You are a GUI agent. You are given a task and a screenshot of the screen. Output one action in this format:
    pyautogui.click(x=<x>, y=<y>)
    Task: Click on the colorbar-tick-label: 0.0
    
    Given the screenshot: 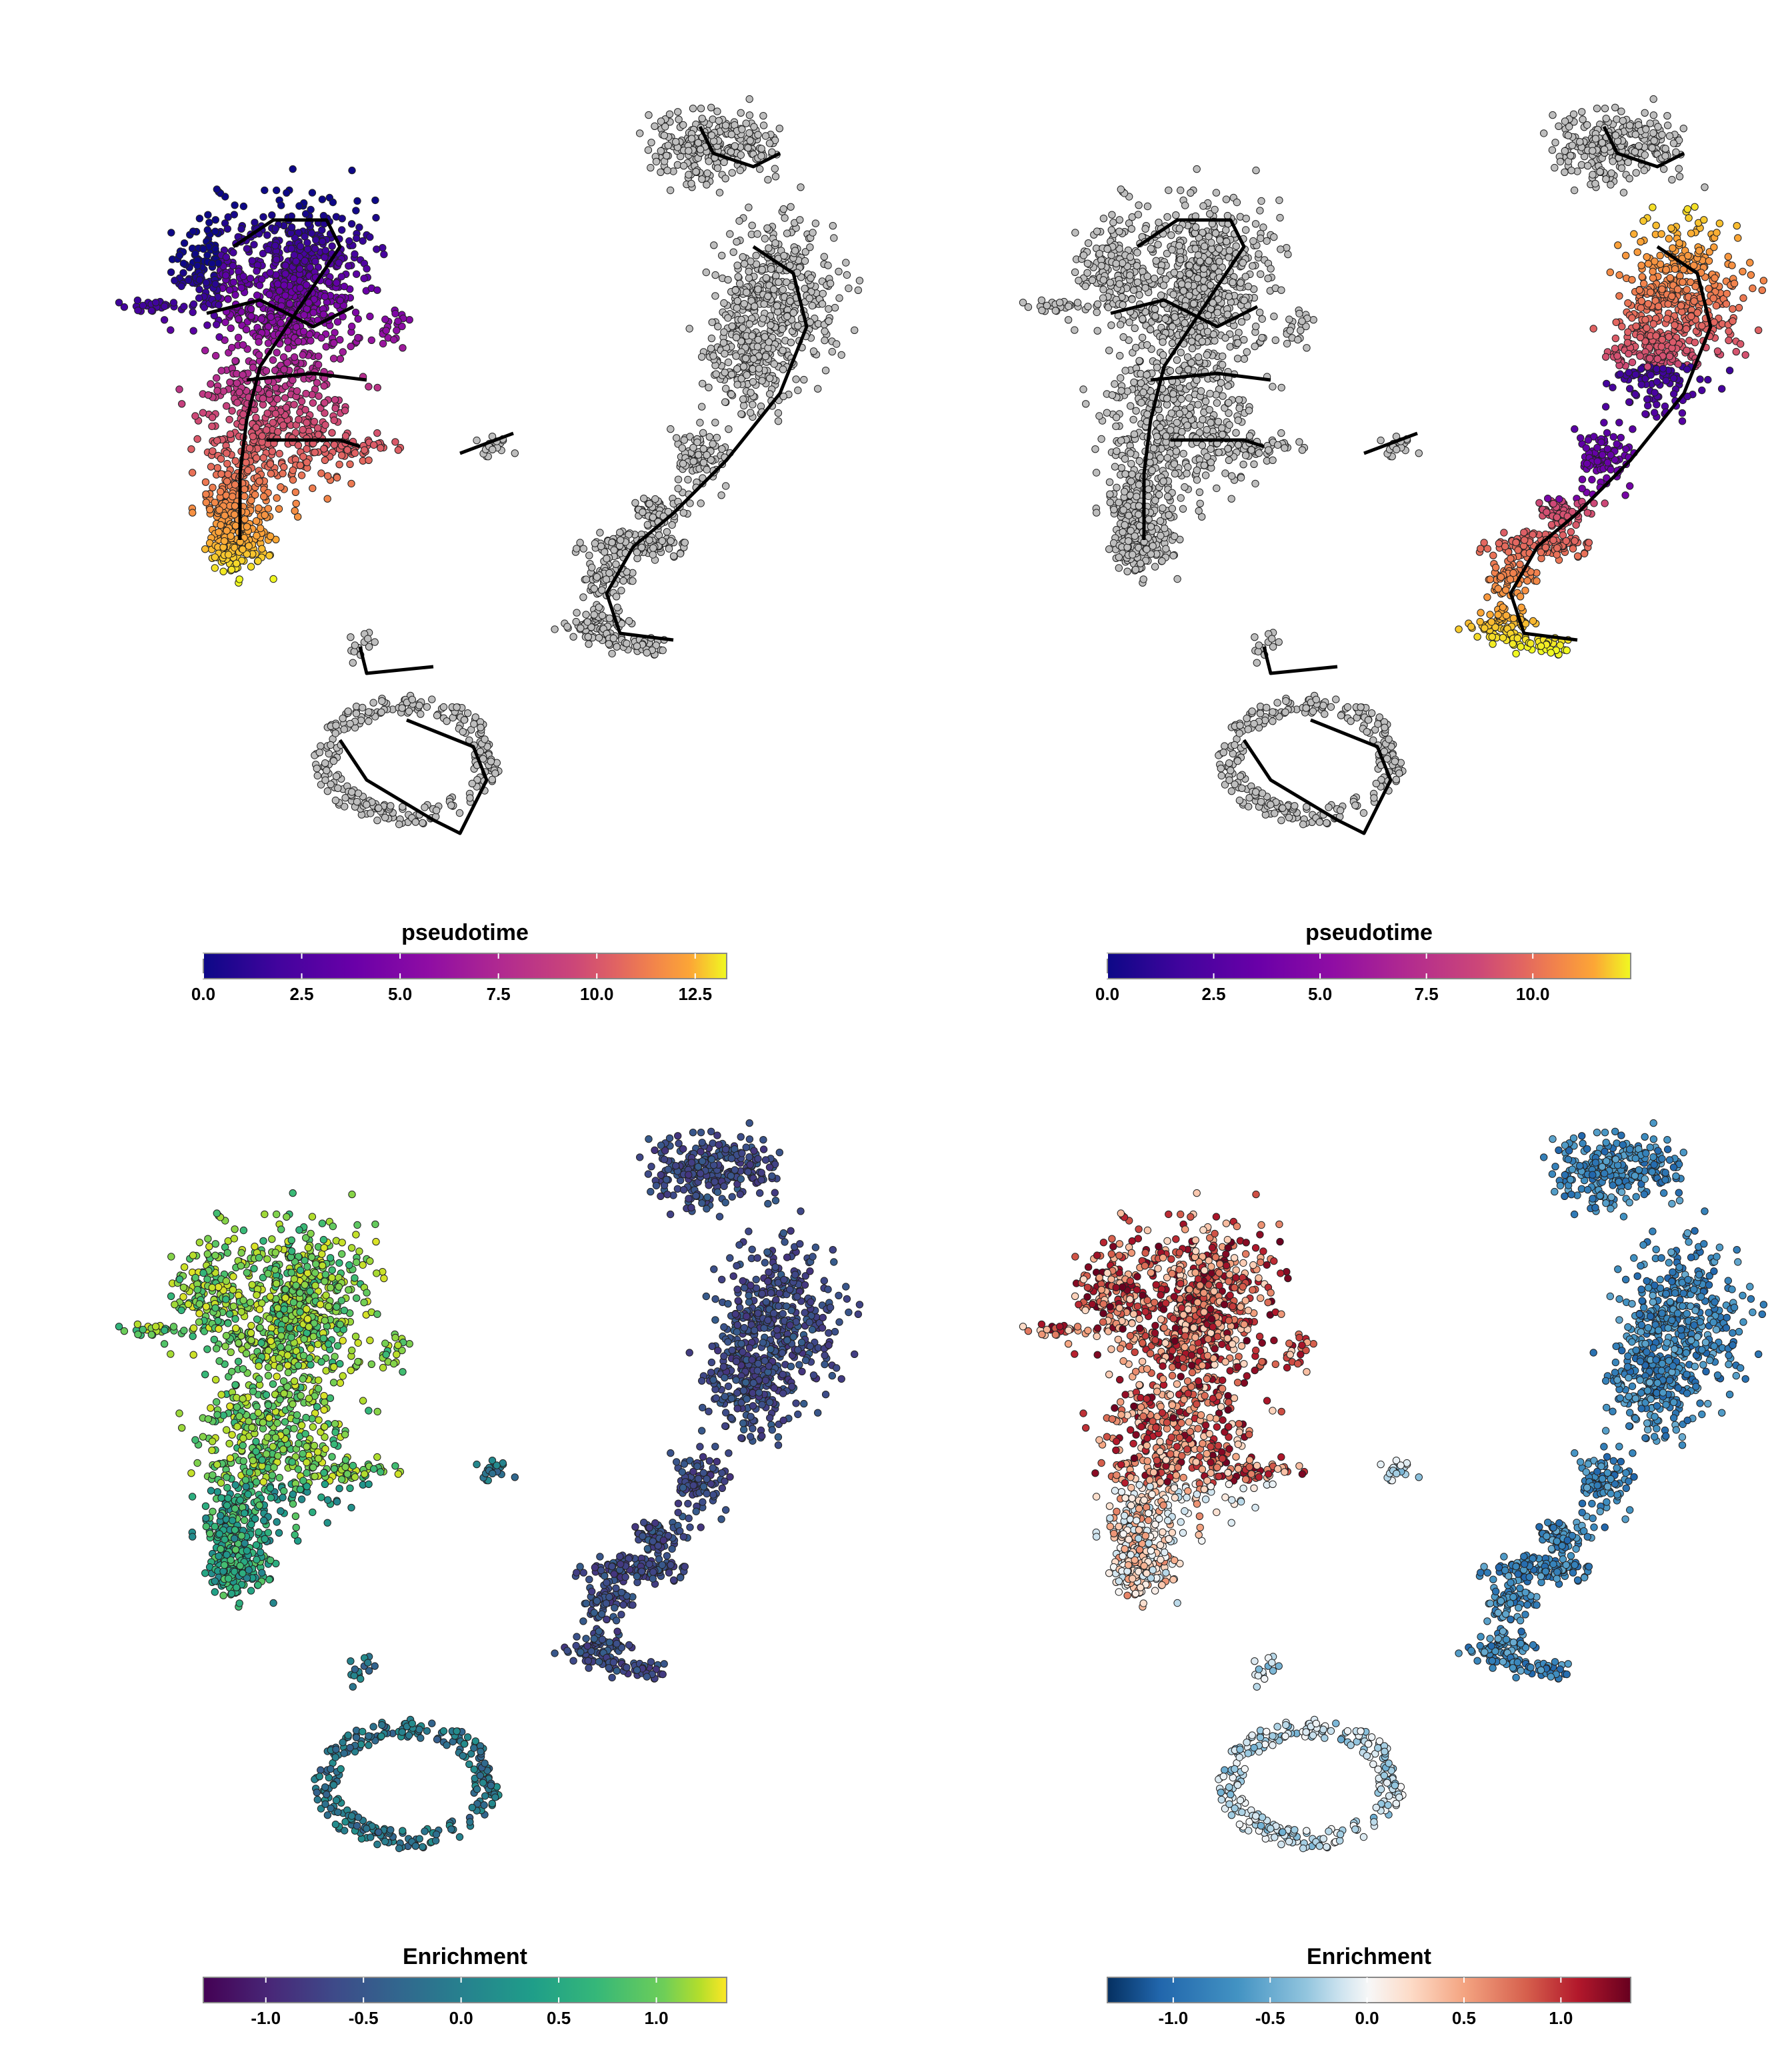 What is the action you would take?
    pyautogui.click(x=203, y=994)
    